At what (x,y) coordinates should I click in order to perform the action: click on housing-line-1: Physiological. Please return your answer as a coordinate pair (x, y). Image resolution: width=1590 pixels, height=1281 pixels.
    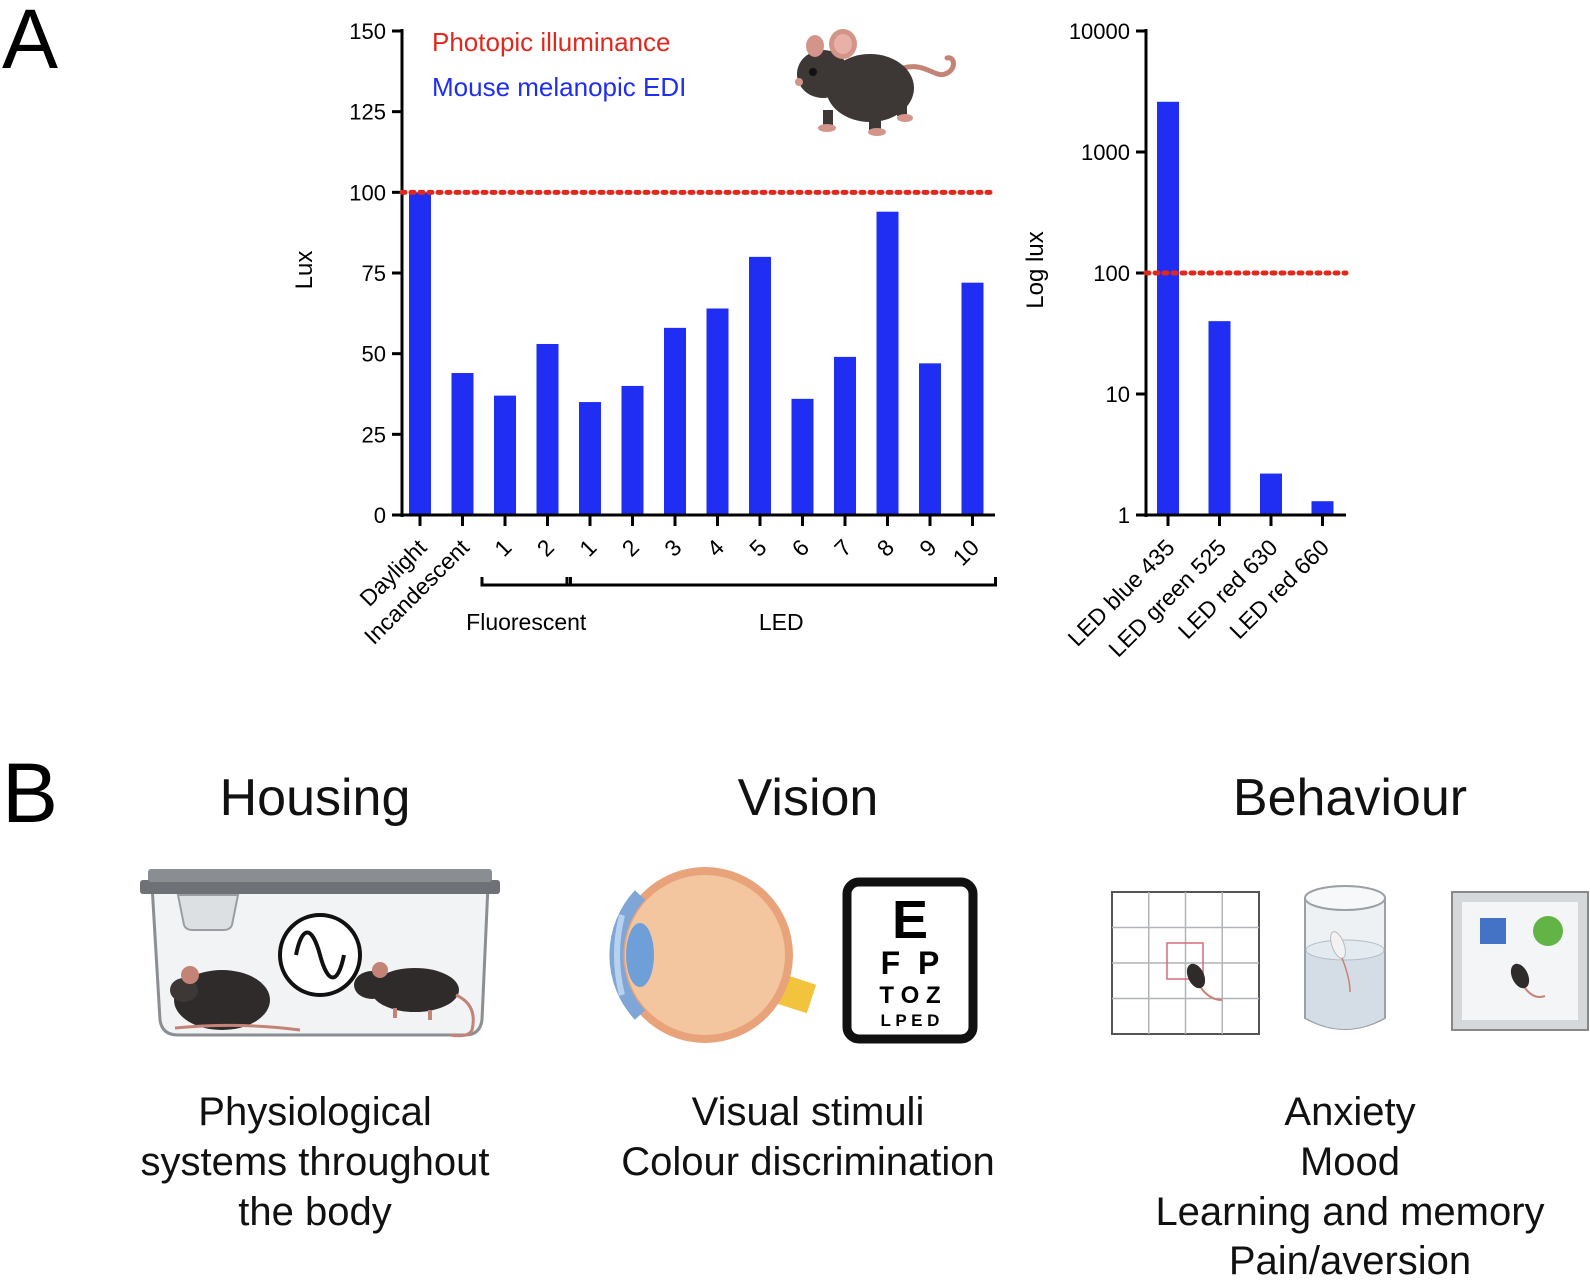
    Looking at the image, I should click on (314, 1112).